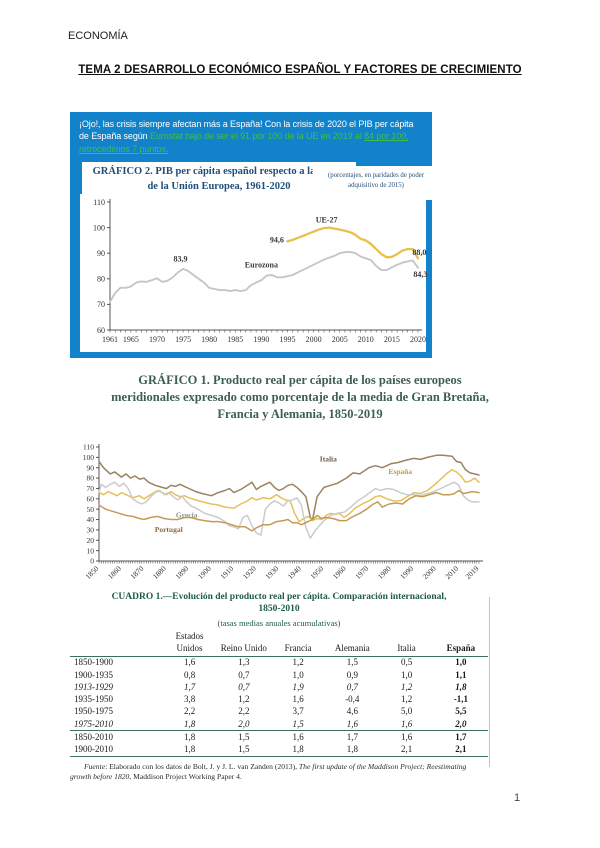 Image resolution: width=600 pixels, height=848 pixels. I want to click on svg-text: Grecia, so click(187, 514).